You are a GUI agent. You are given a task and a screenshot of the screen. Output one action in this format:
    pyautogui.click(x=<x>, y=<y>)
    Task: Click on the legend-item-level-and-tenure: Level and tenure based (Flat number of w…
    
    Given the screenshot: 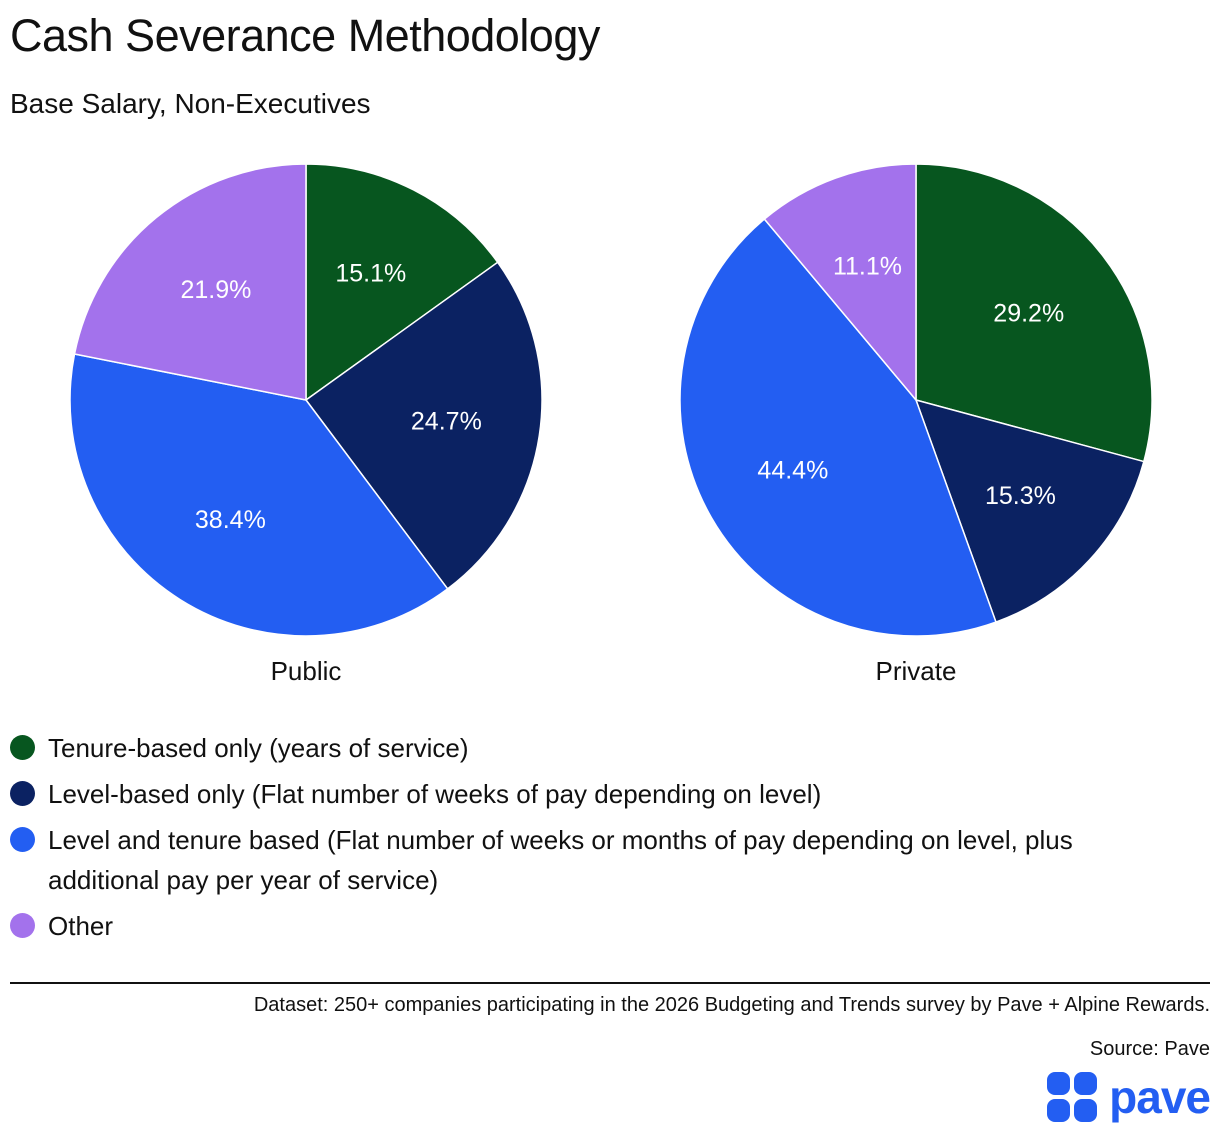 What is the action you would take?
    pyautogui.click(x=605, y=860)
    